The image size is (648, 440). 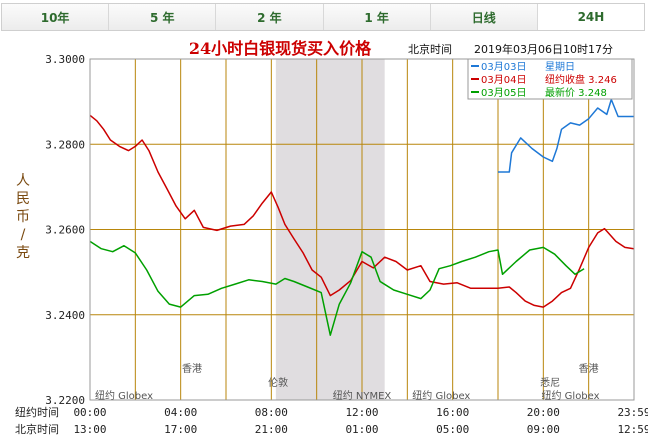 What do you see at coordinates (37, 412) in the screenshot?
I see `x-row1-label: 纽约时间` at bounding box center [37, 412].